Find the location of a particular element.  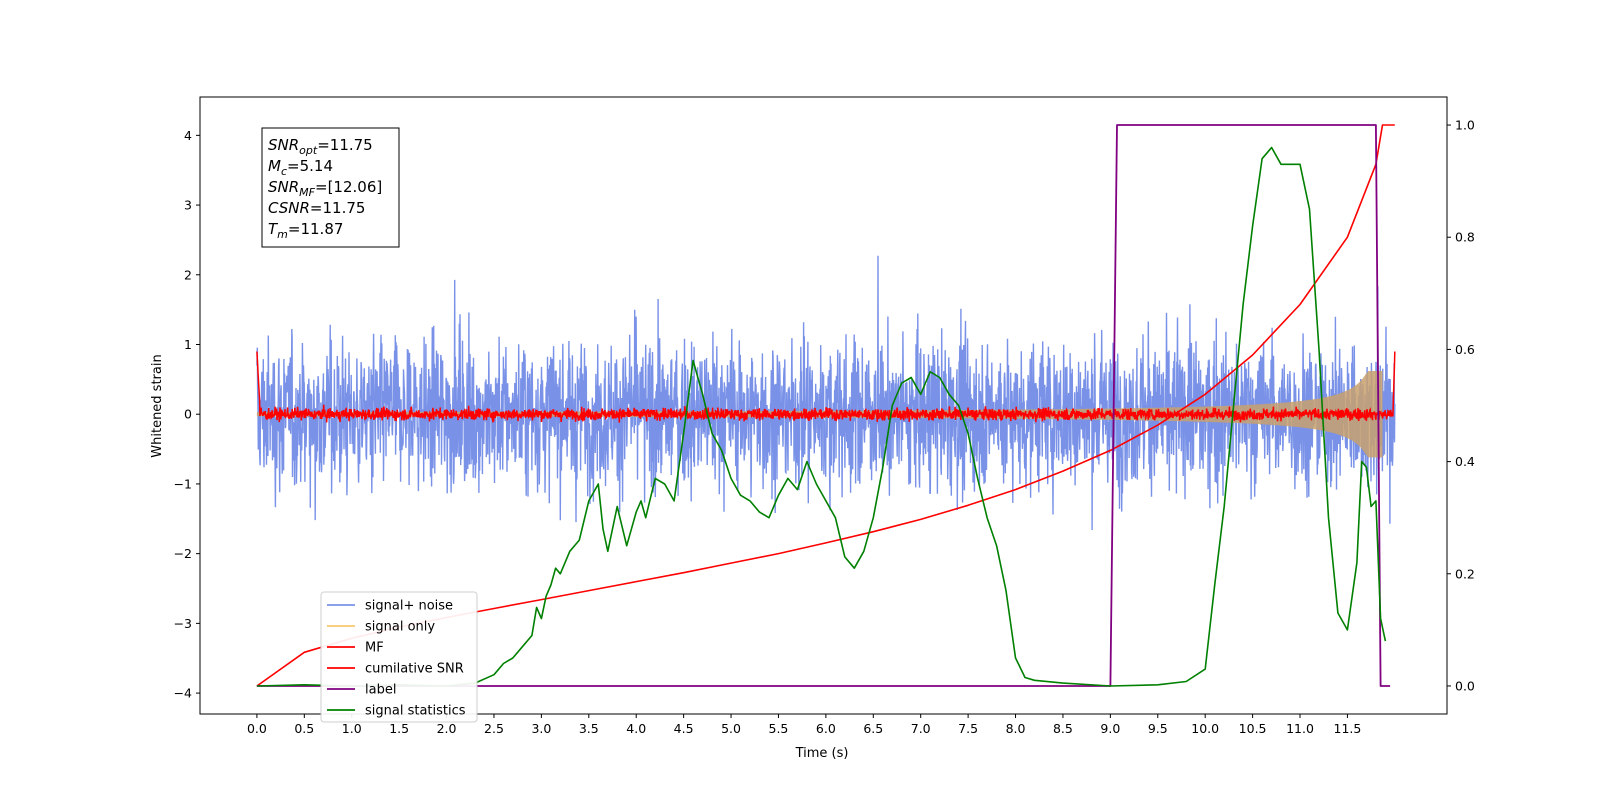

y-tick-label-left: −4 is located at coordinates (183, 693).